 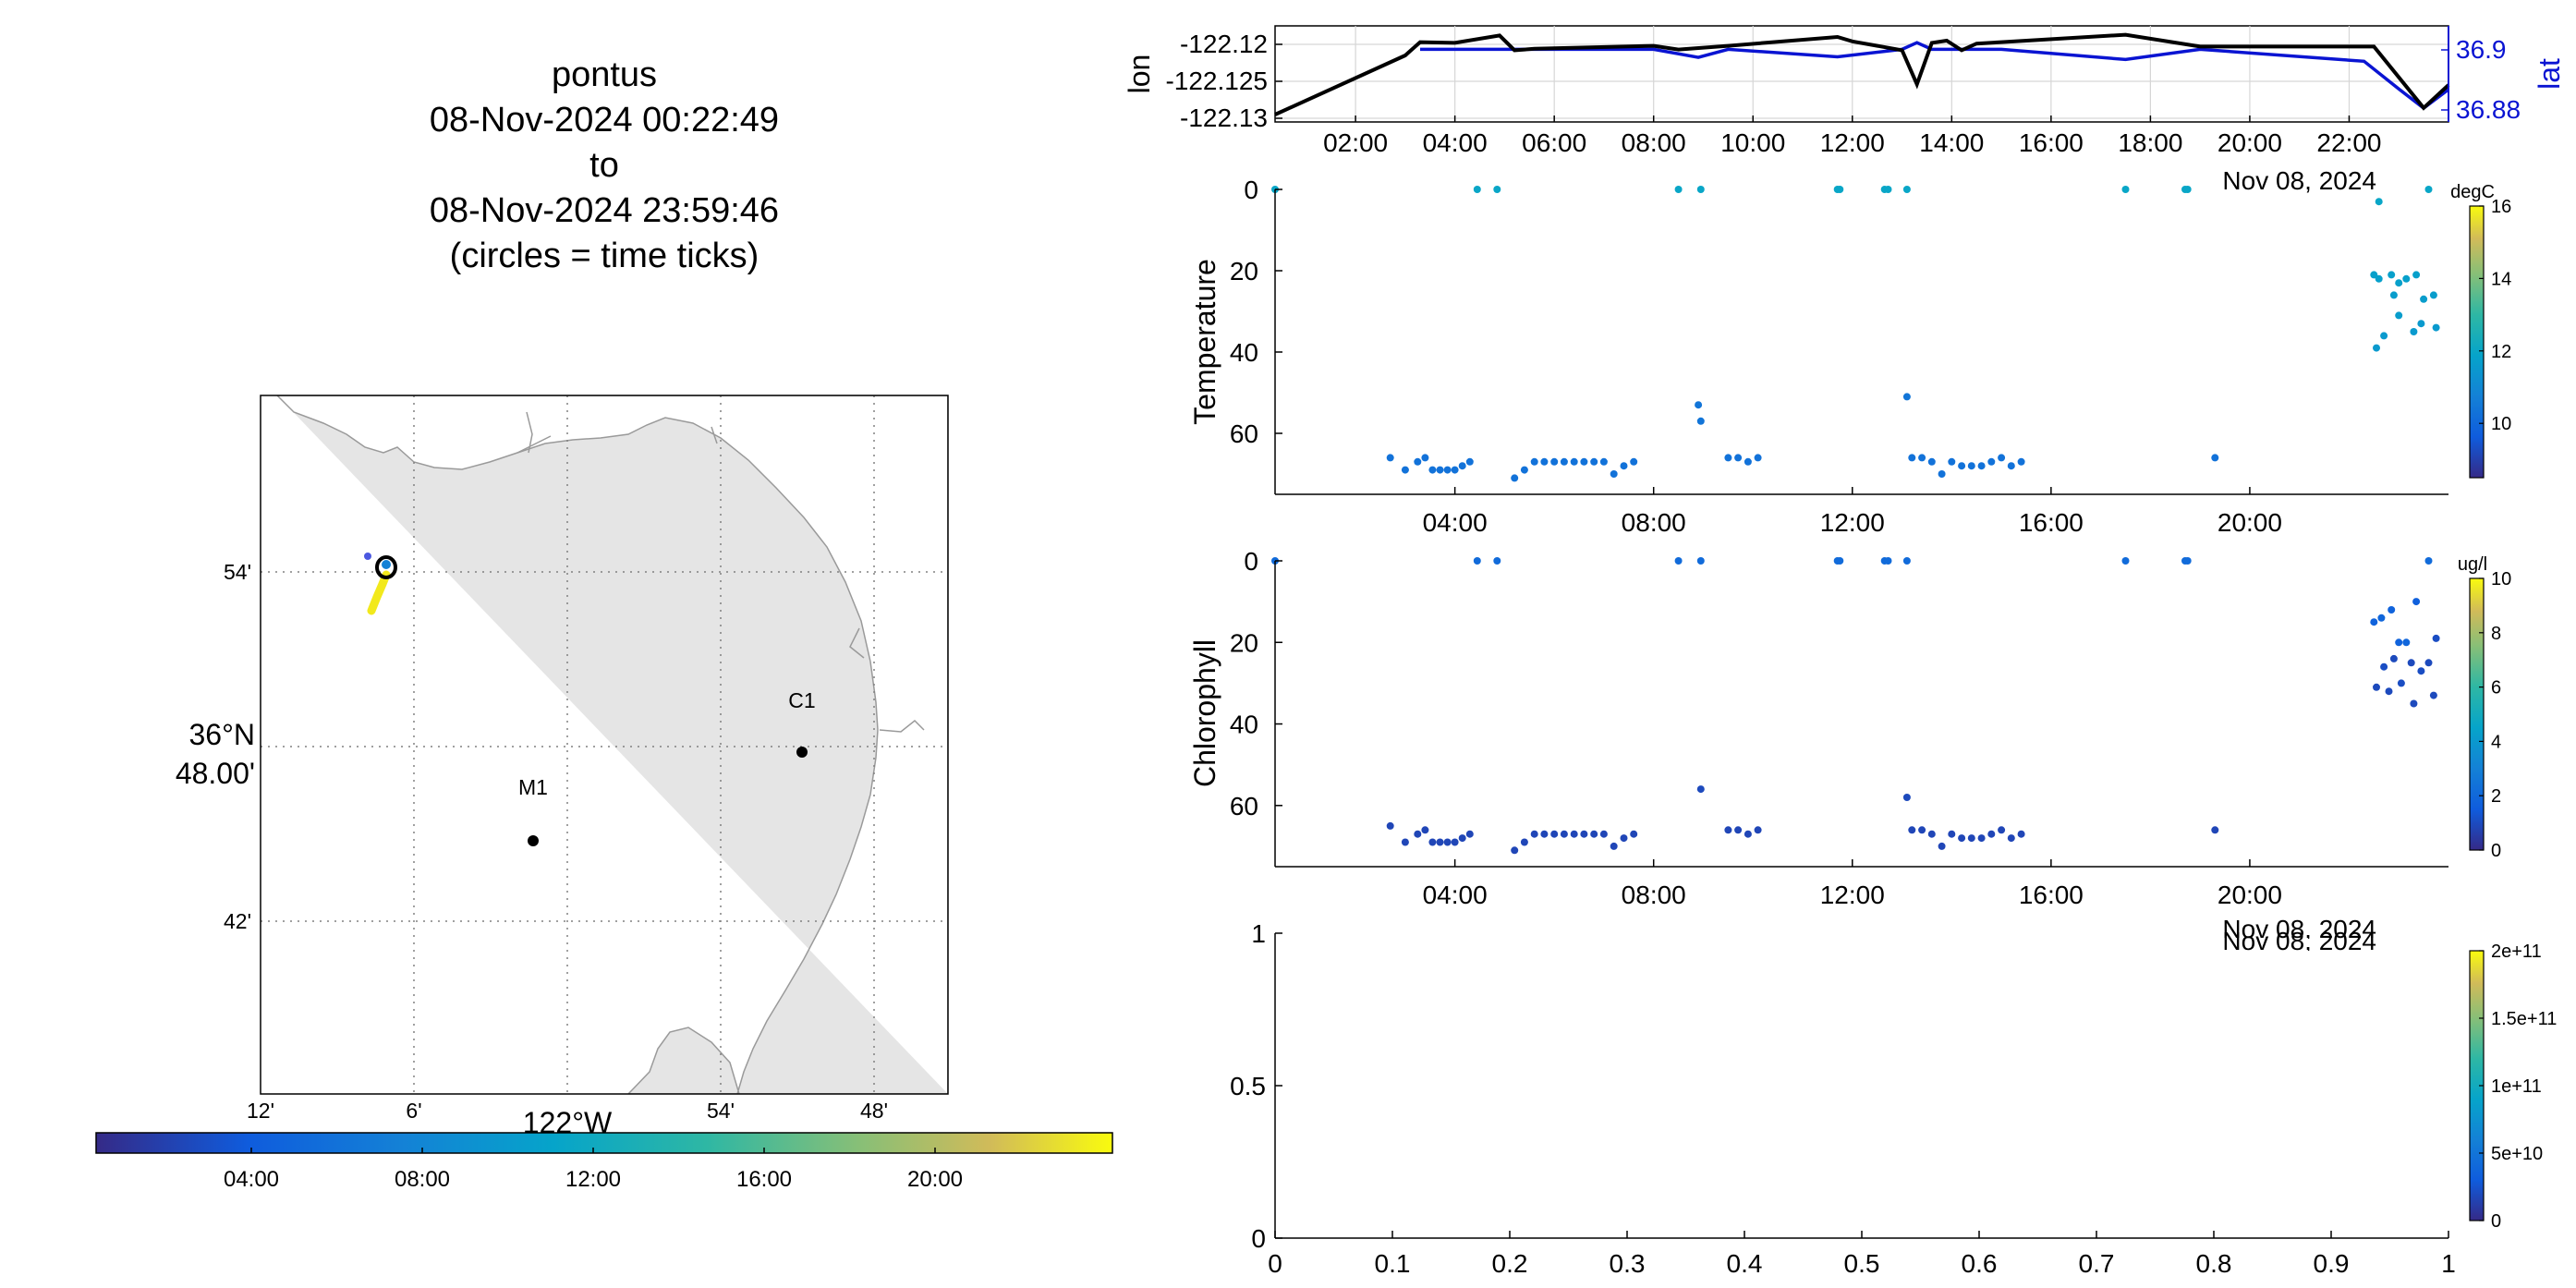 I want to click on map-lon-tick-48: 48', so click(x=874, y=1111).